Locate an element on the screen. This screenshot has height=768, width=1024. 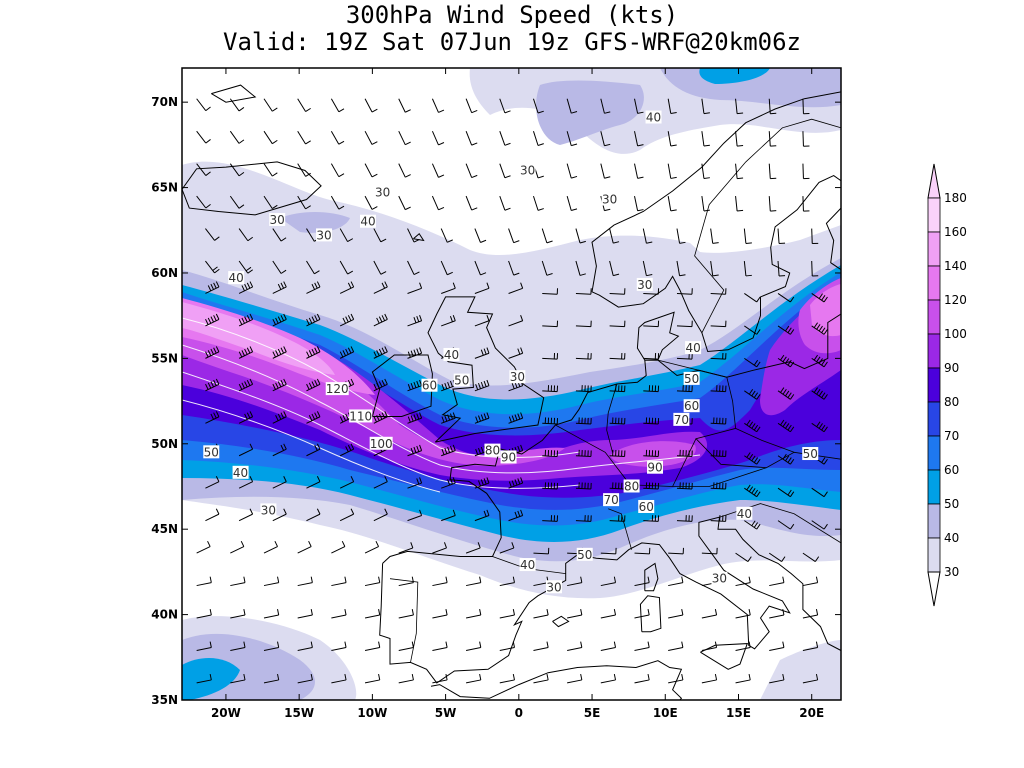
x-tick-label: 5E is located at coordinates (592, 713).